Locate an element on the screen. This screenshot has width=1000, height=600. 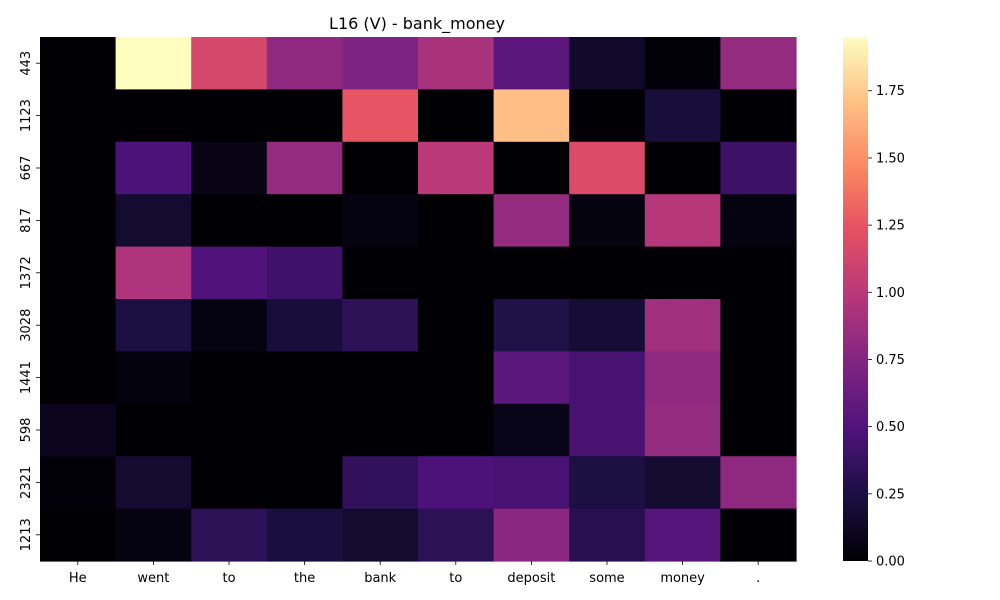
y-tick-label: 1441 is located at coordinates (26, 377).